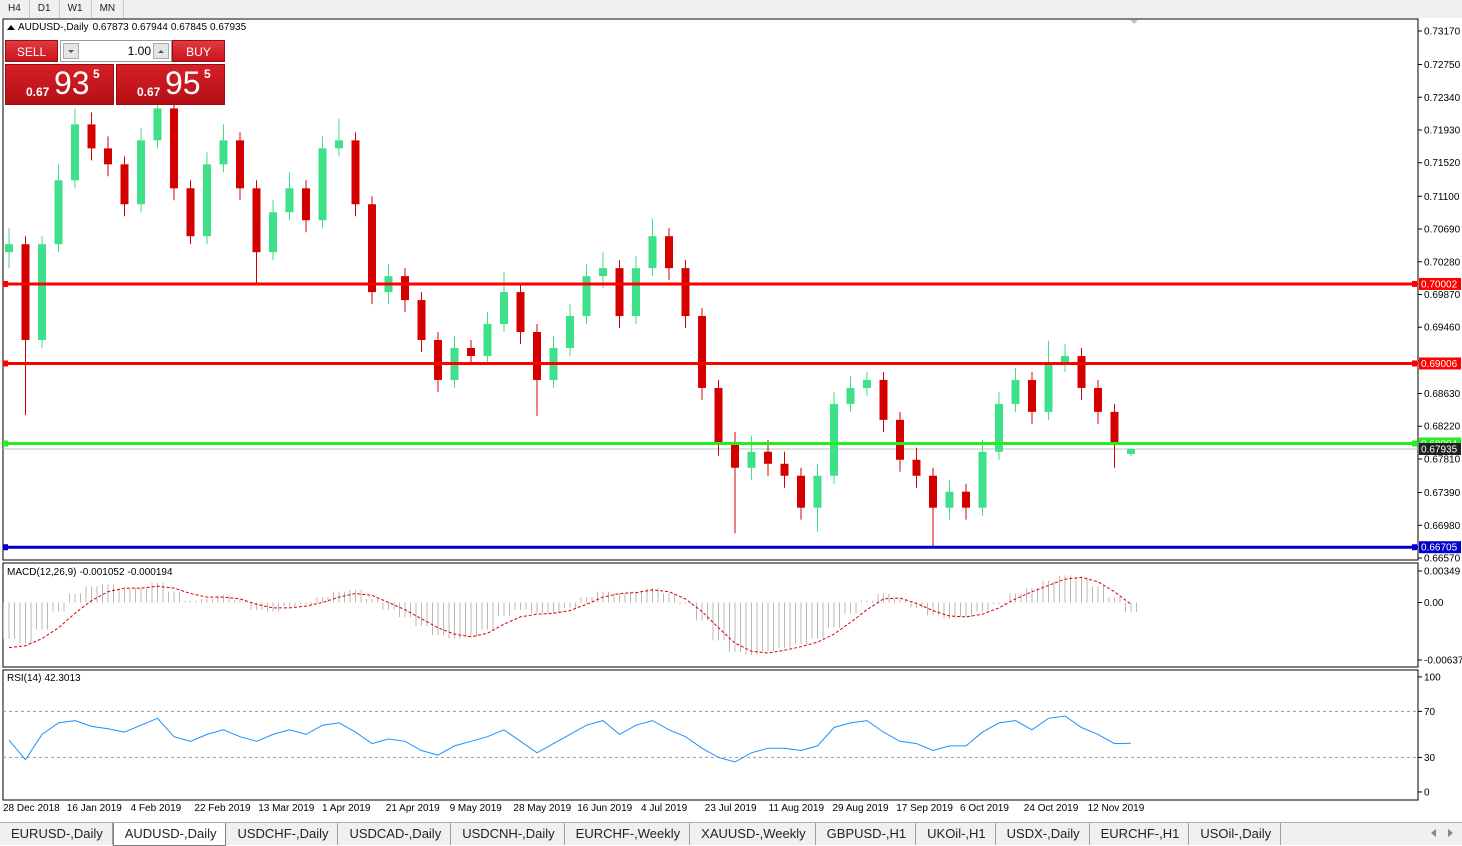 The height and width of the screenshot is (846, 1462). What do you see at coordinates (1440, 363) in the screenshot?
I see `level-label-box` at bounding box center [1440, 363].